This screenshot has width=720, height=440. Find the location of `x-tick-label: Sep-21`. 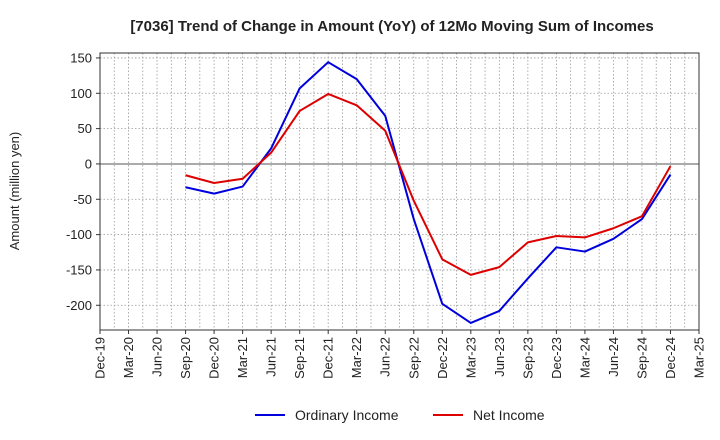

x-tick-label: Sep-21 is located at coordinates (299, 358).